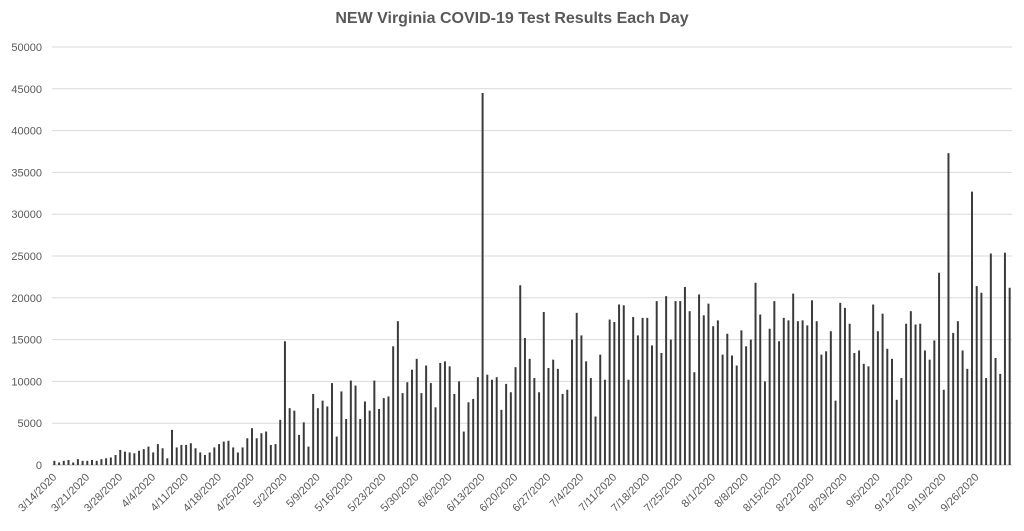 This screenshot has width=1024, height=531. Describe the element at coordinates (26, 215) in the screenshot. I see `y-tick-label: 30000` at that location.